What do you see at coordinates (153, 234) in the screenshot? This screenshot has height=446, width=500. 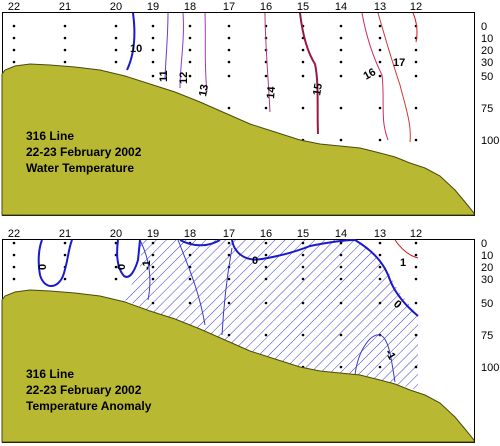 I see `station-tick-19: 19` at bounding box center [153, 234].